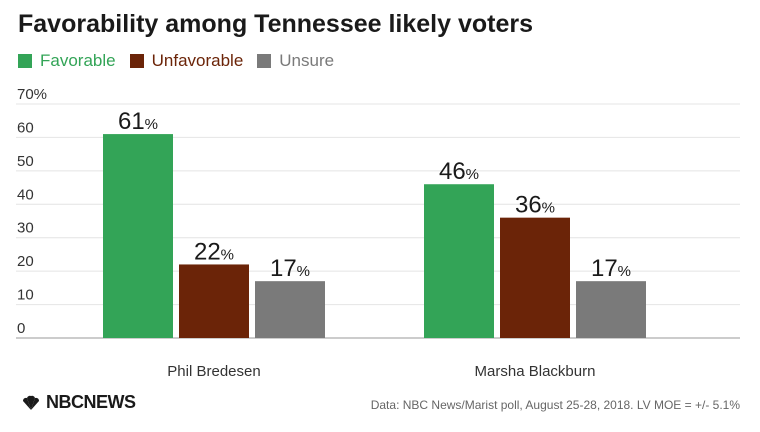 Image resolution: width=760 pixels, height=432 pixels. I want to click on data-label: 61%, so click(138, 121).